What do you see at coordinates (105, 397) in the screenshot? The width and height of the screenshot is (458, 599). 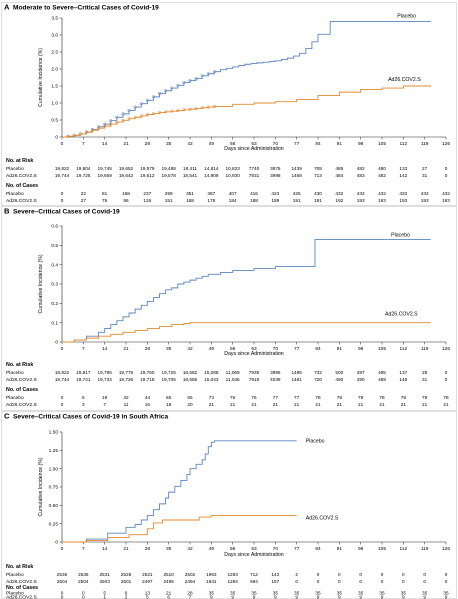 I see `cases-value: 18` at bounding box center [105, 397].